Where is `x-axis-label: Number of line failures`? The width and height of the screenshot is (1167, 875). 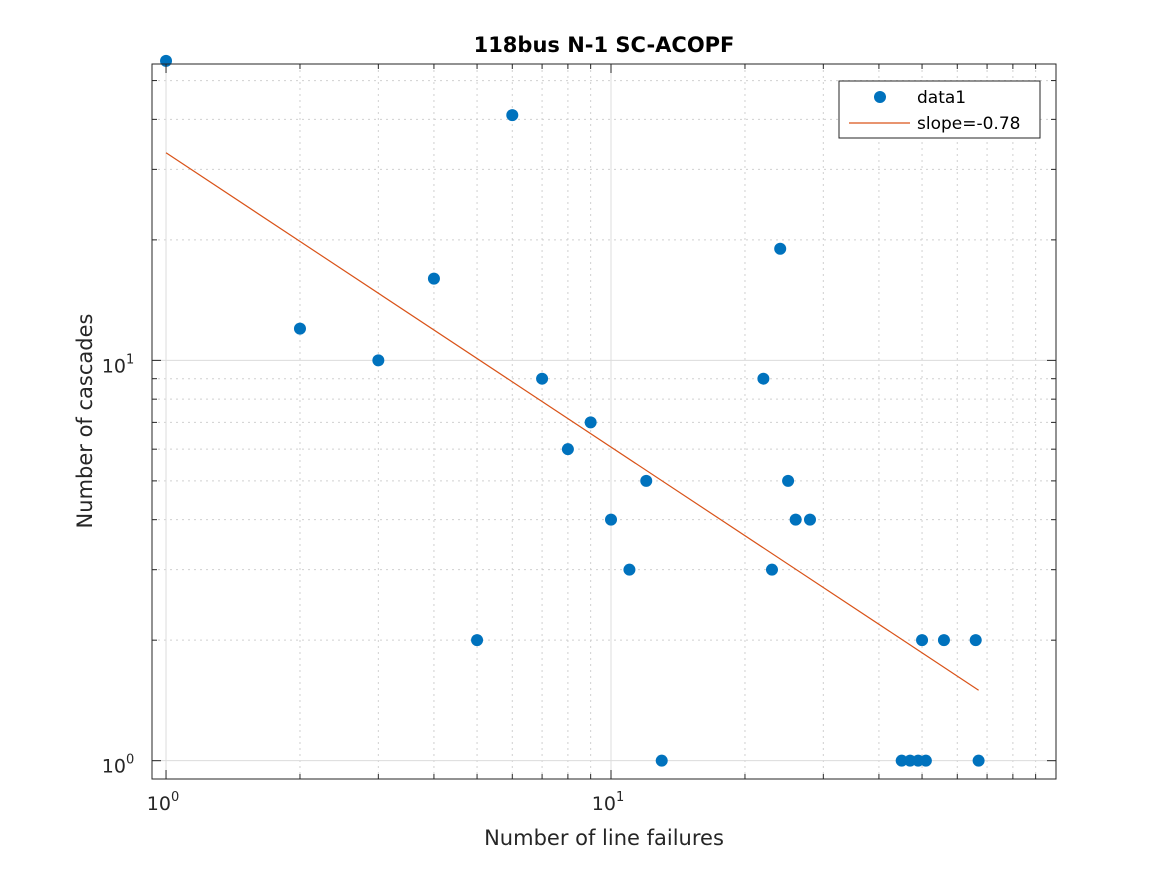 x-axis-label: Number of line failures is located at coordinates (604, 838).